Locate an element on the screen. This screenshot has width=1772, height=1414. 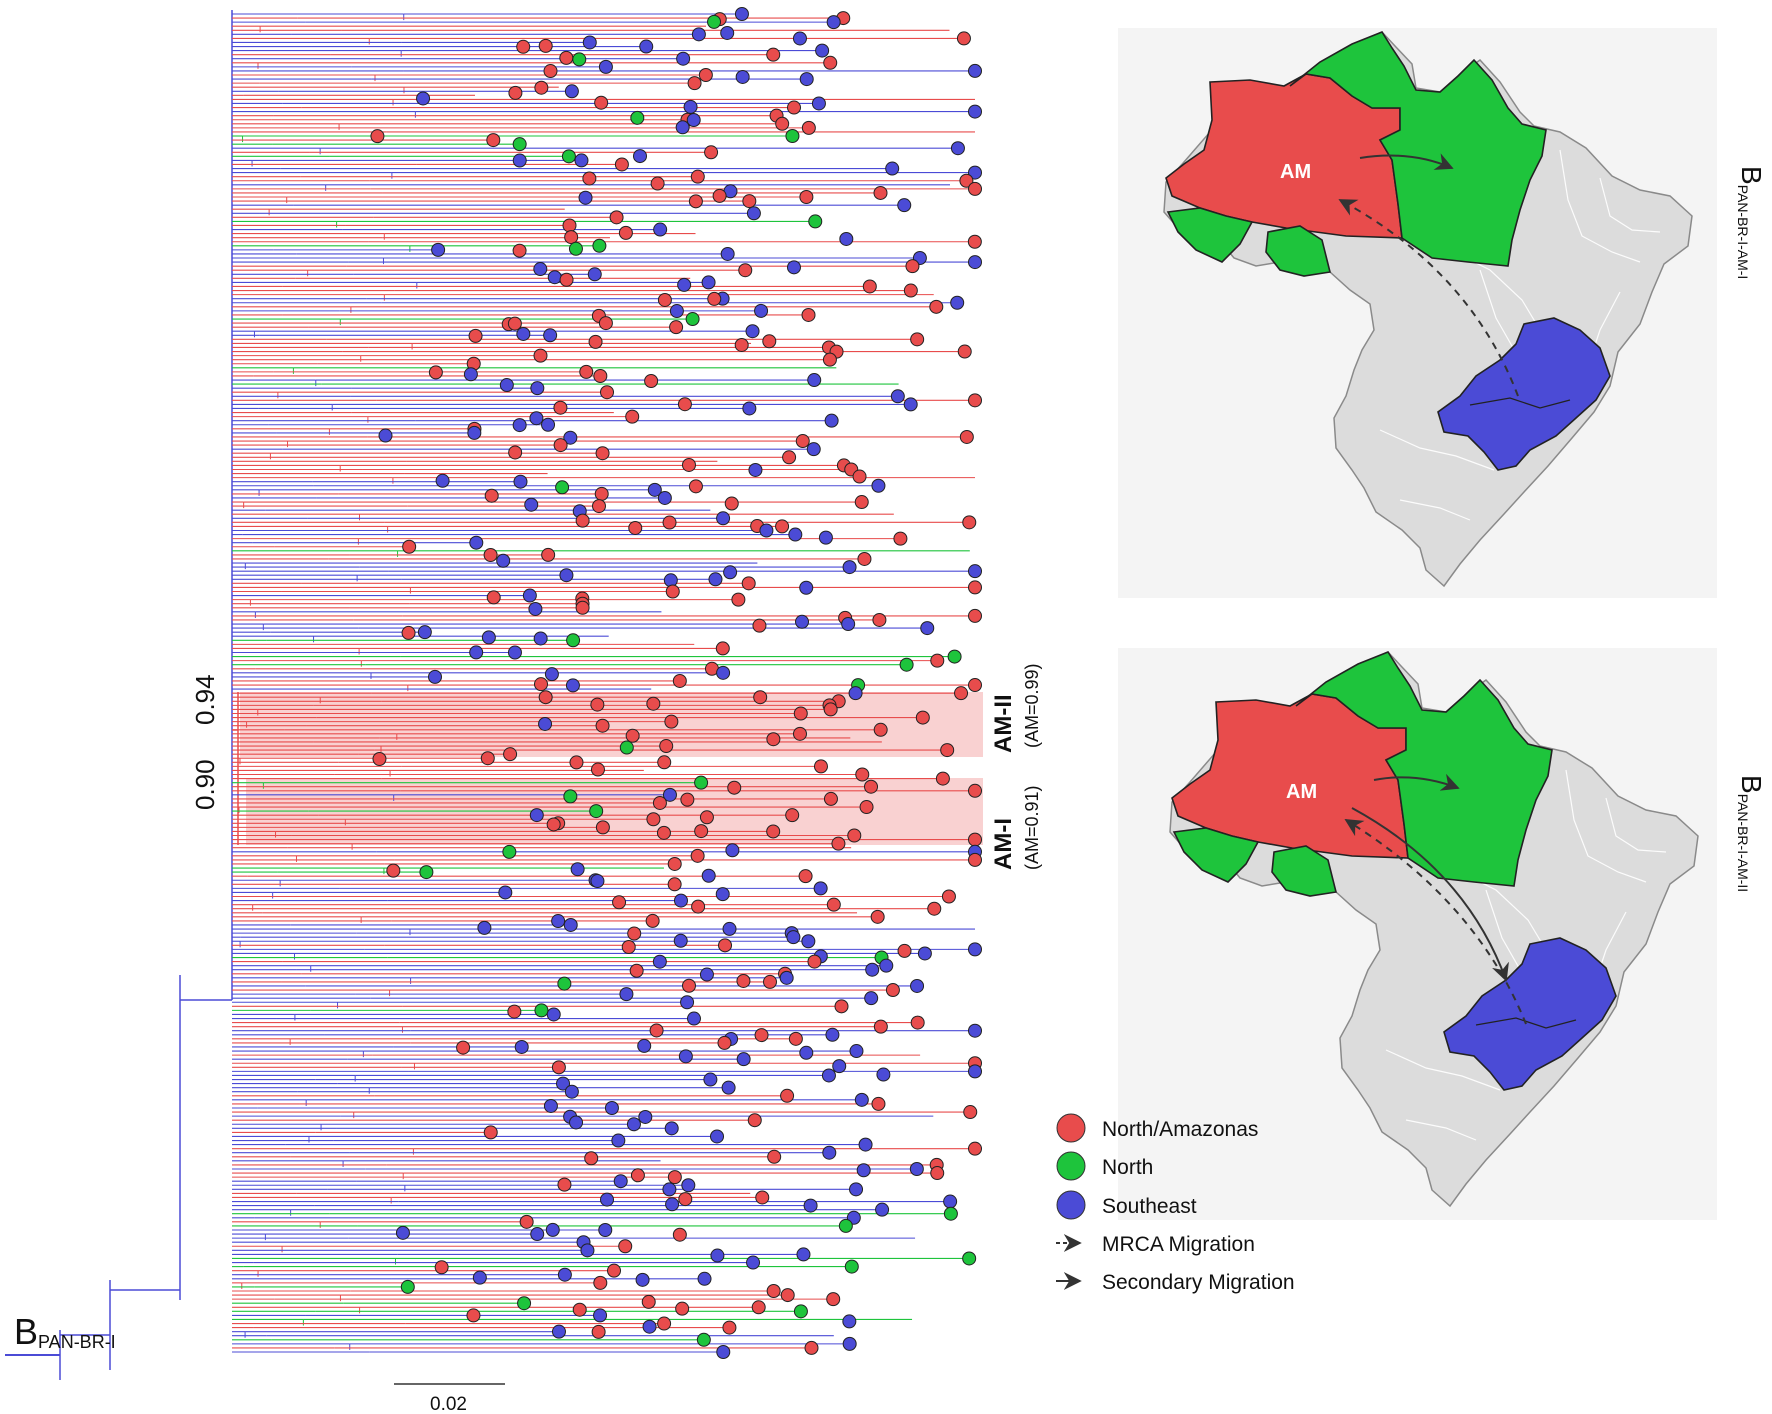
tree-root-label: BPAN-BR-I is located at coordinates (65, 1331).